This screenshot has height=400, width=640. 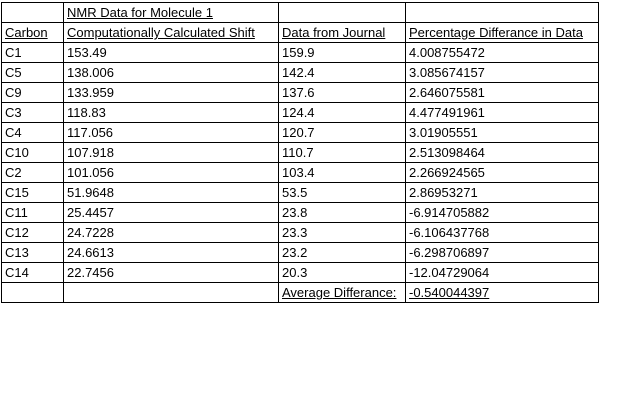 I want to click on table-row: C5 138.006 142.4 3.085674157, so click(x=300, y=72).